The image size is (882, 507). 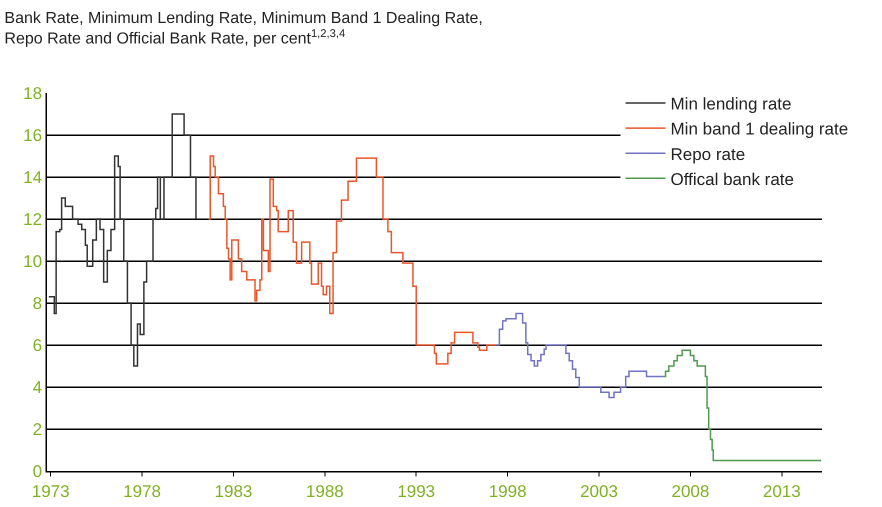 I want to click on x-tick-label: 1988, so click(x=325, y=491).